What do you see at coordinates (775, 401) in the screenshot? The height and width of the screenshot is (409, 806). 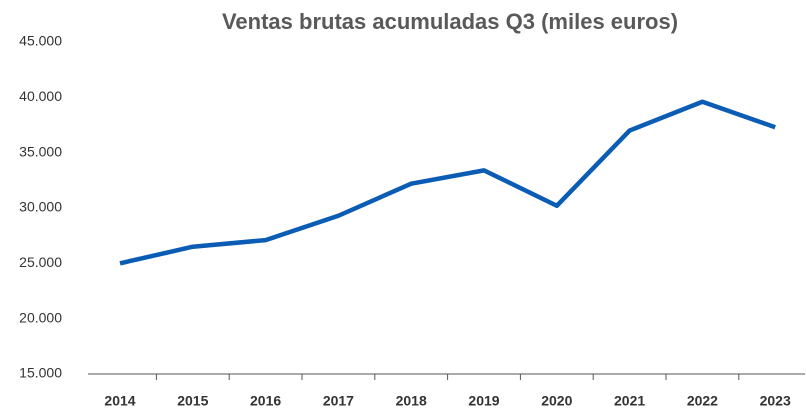 I see `x-tick-label: 2023` at bounding box center [775, 401].